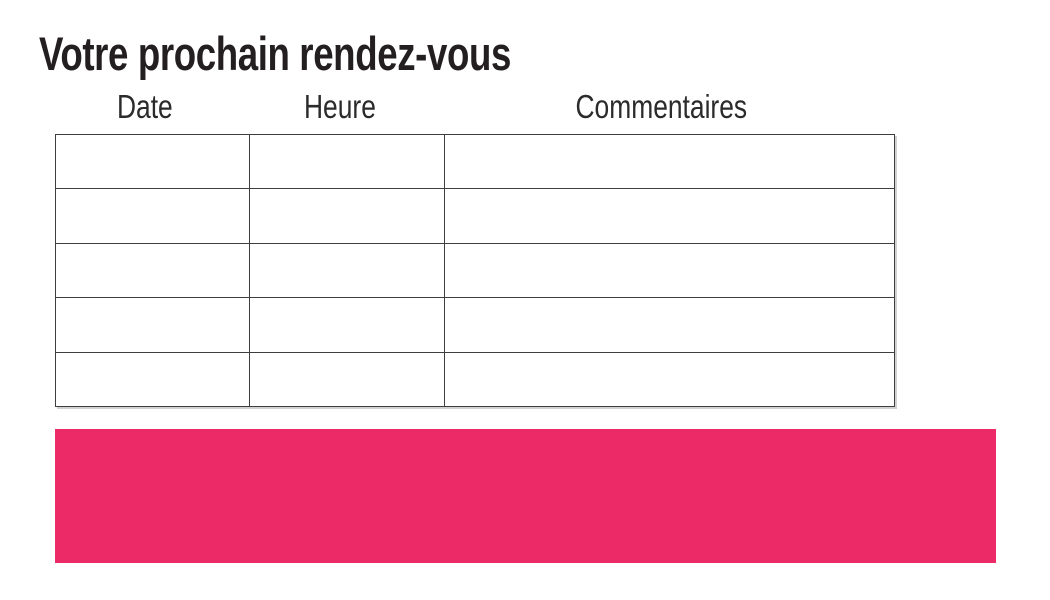 The height and width of the screenshot is (600, 1050). Describe the element at coordinates (275, 53) in the screenshot. I see `page-title: Votre prochain rendez-vous` at that location.